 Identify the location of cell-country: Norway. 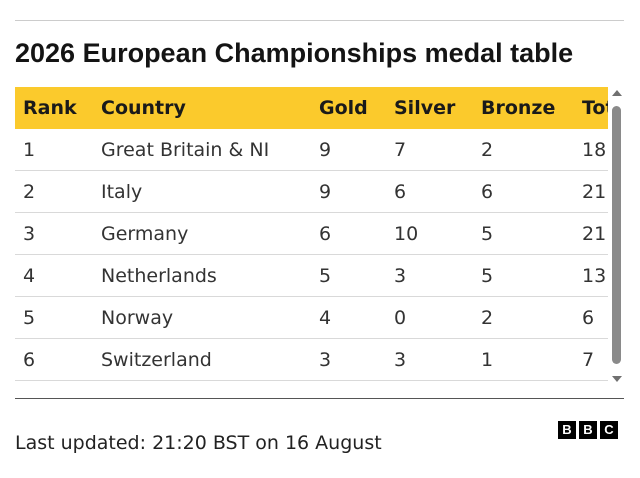
(202, 317).